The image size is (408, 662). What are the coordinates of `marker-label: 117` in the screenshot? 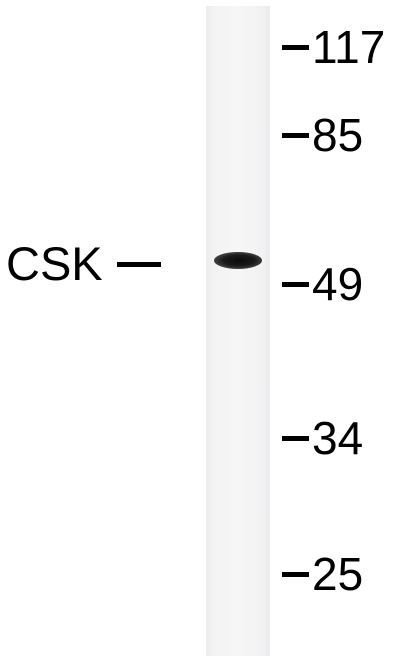 It's located at (349, 47).